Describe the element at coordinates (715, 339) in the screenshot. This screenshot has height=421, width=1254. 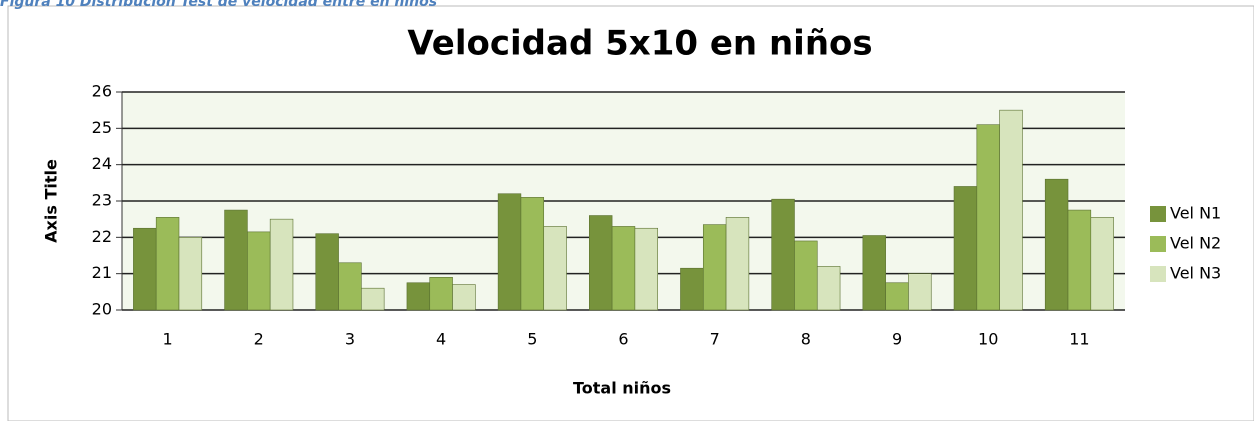
I see `x-tick-label: 7` at that location.